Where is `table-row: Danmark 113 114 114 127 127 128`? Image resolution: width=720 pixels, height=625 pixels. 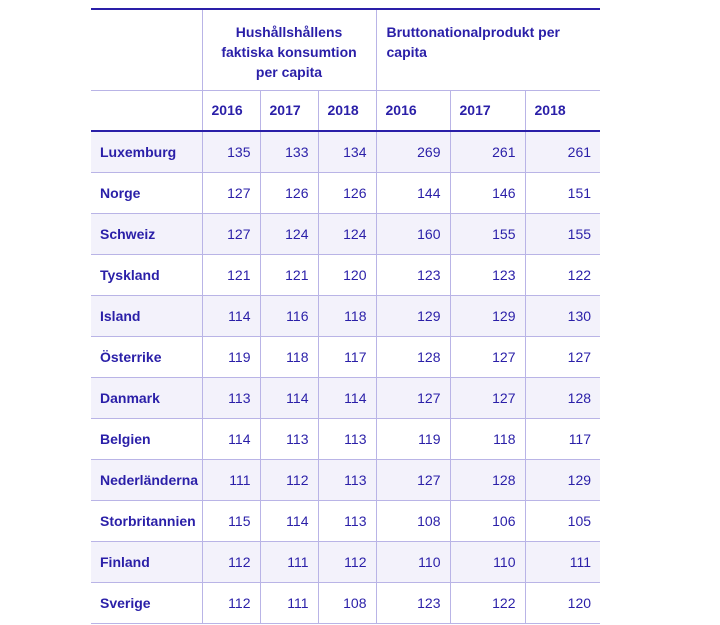
table-row: Danmark 113 114 114 127 127 128 is located at coordinates (346, 397).